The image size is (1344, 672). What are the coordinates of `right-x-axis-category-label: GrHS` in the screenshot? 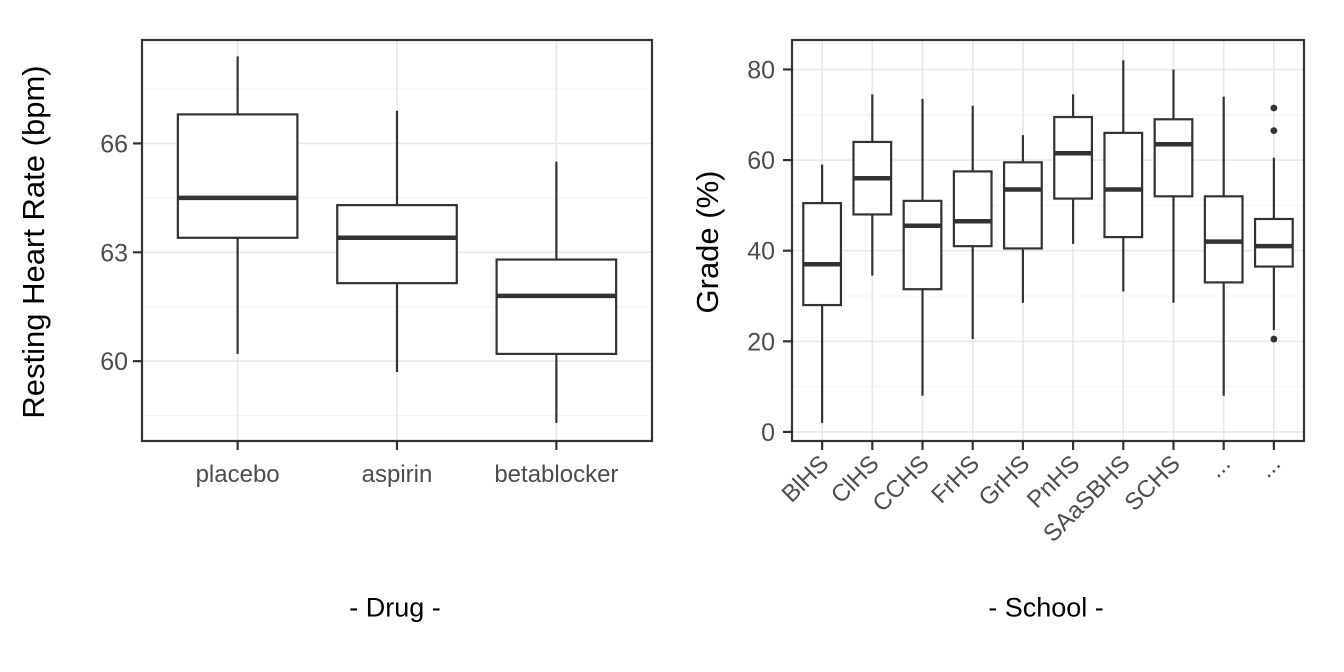 It's located at (1005, 481).